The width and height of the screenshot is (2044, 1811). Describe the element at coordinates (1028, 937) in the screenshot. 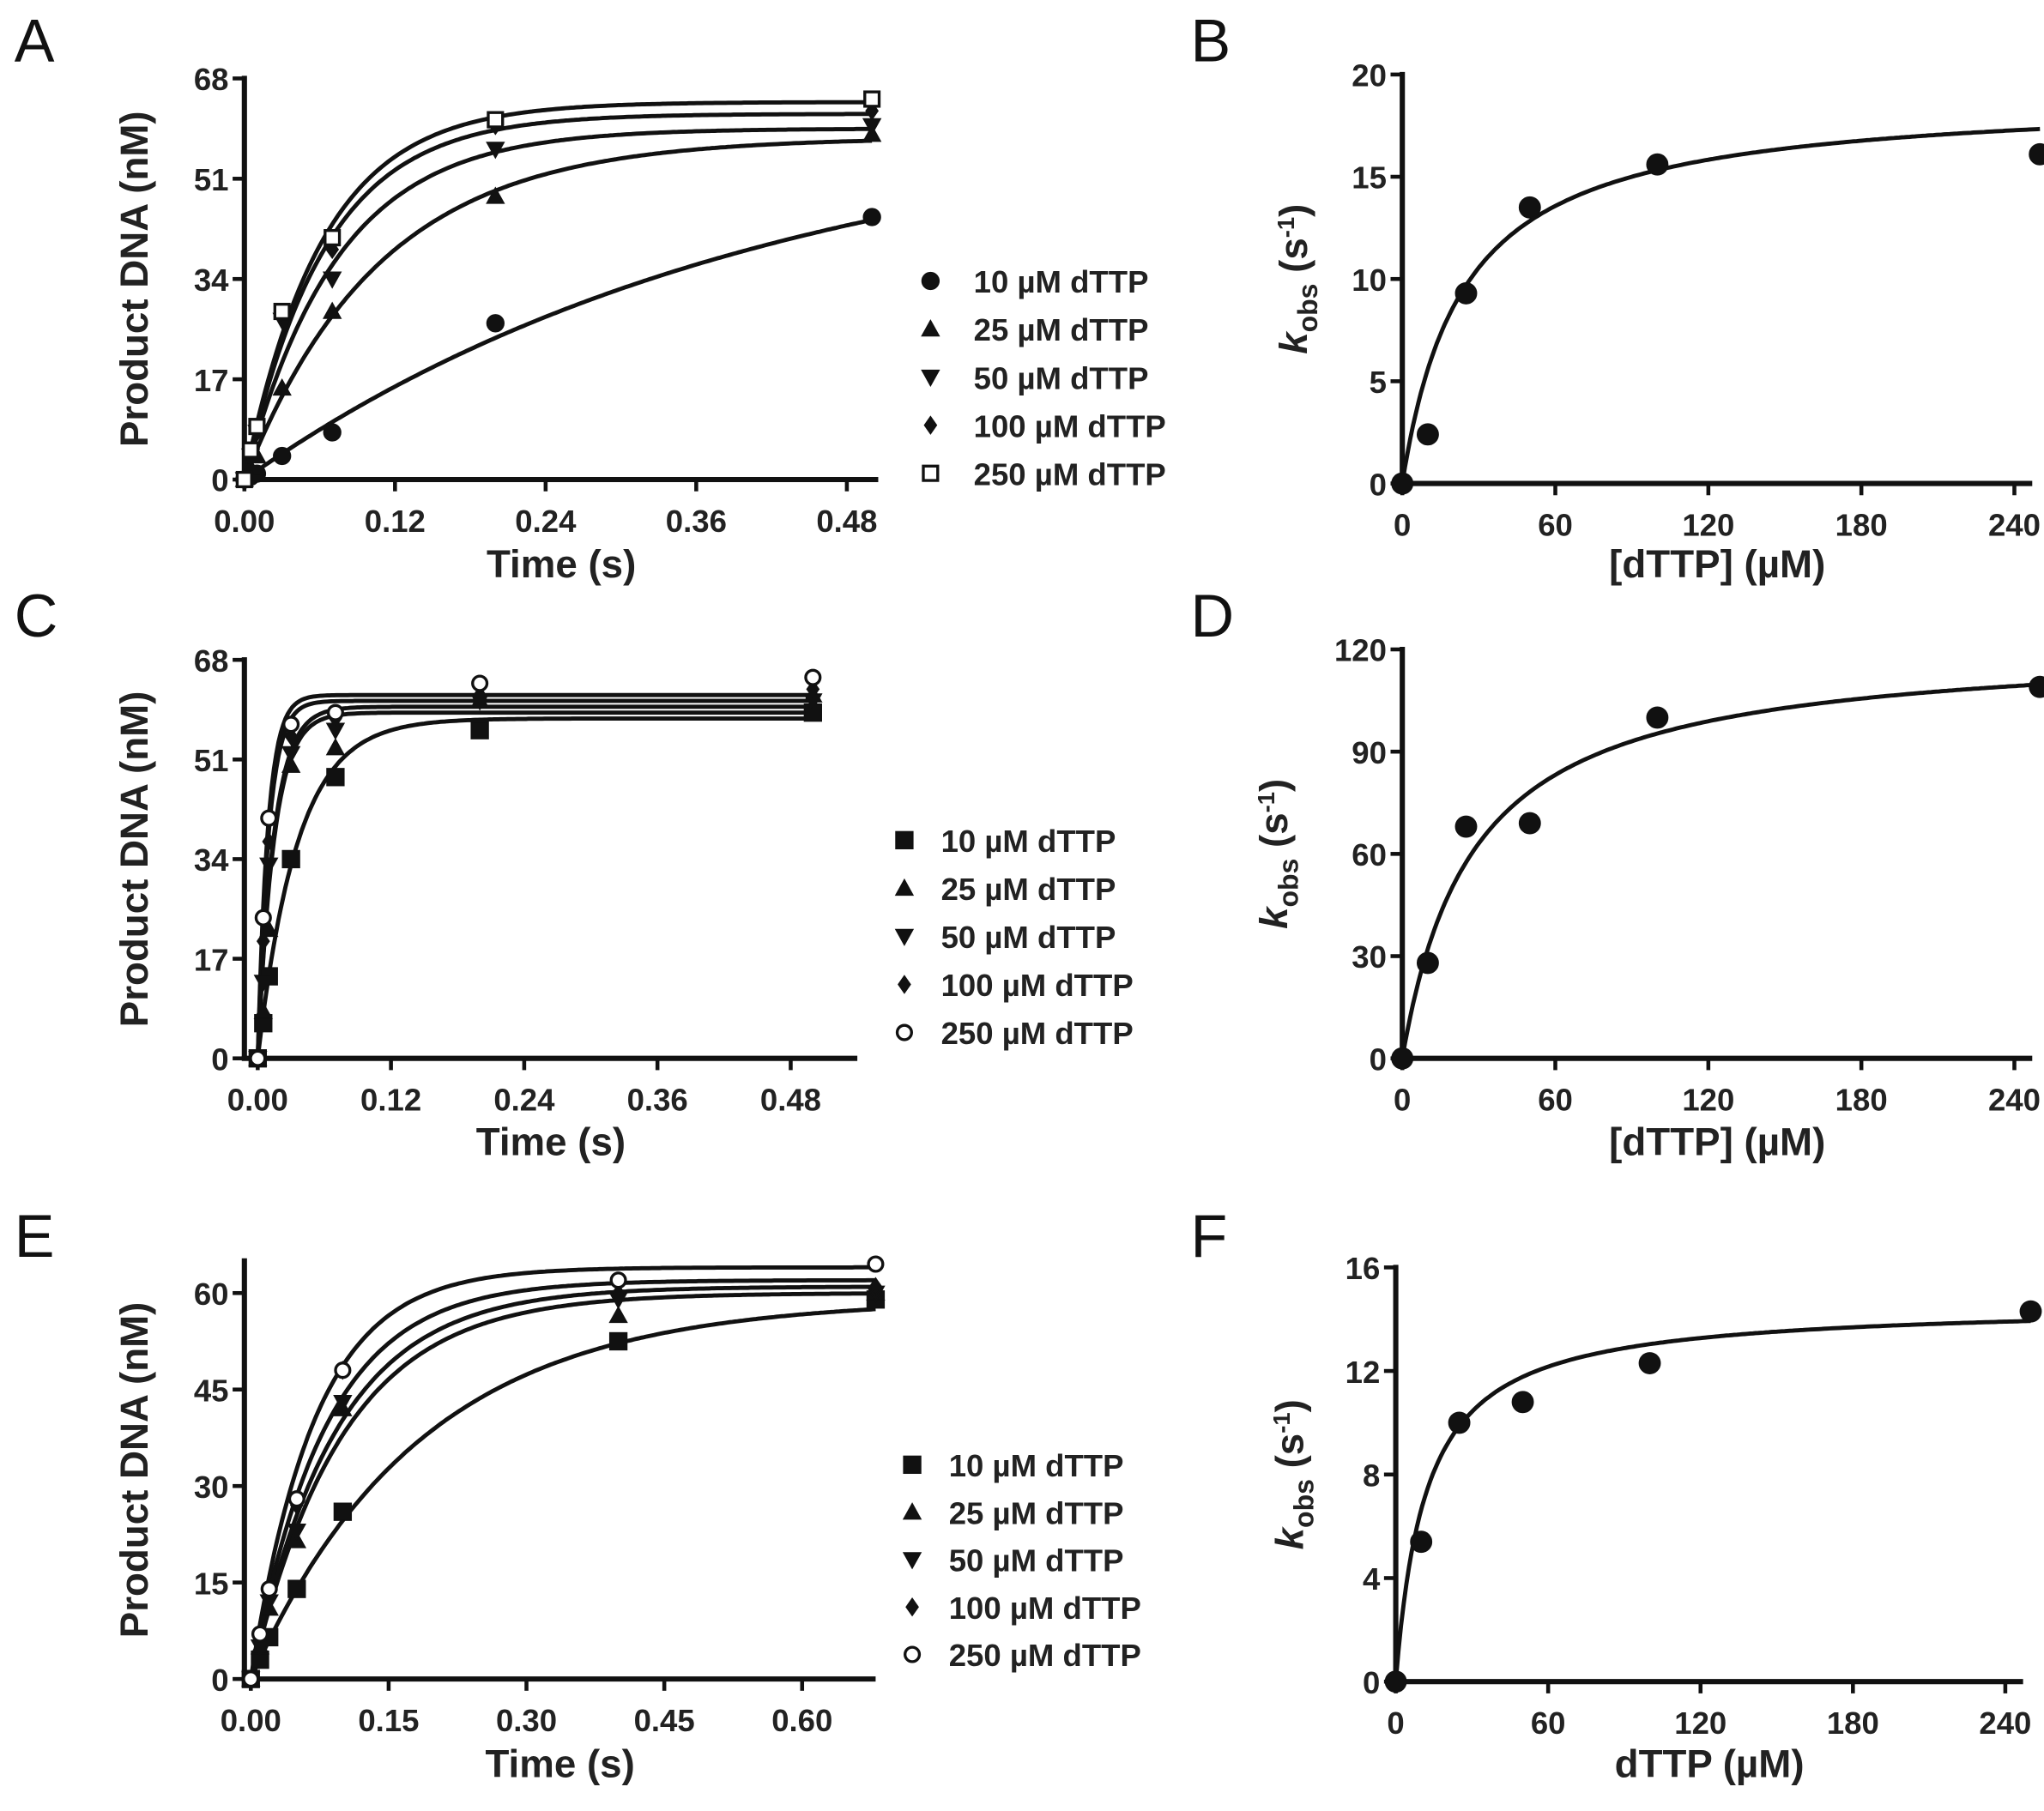

I see `legend-label: 50 µM dTTP` at that location.